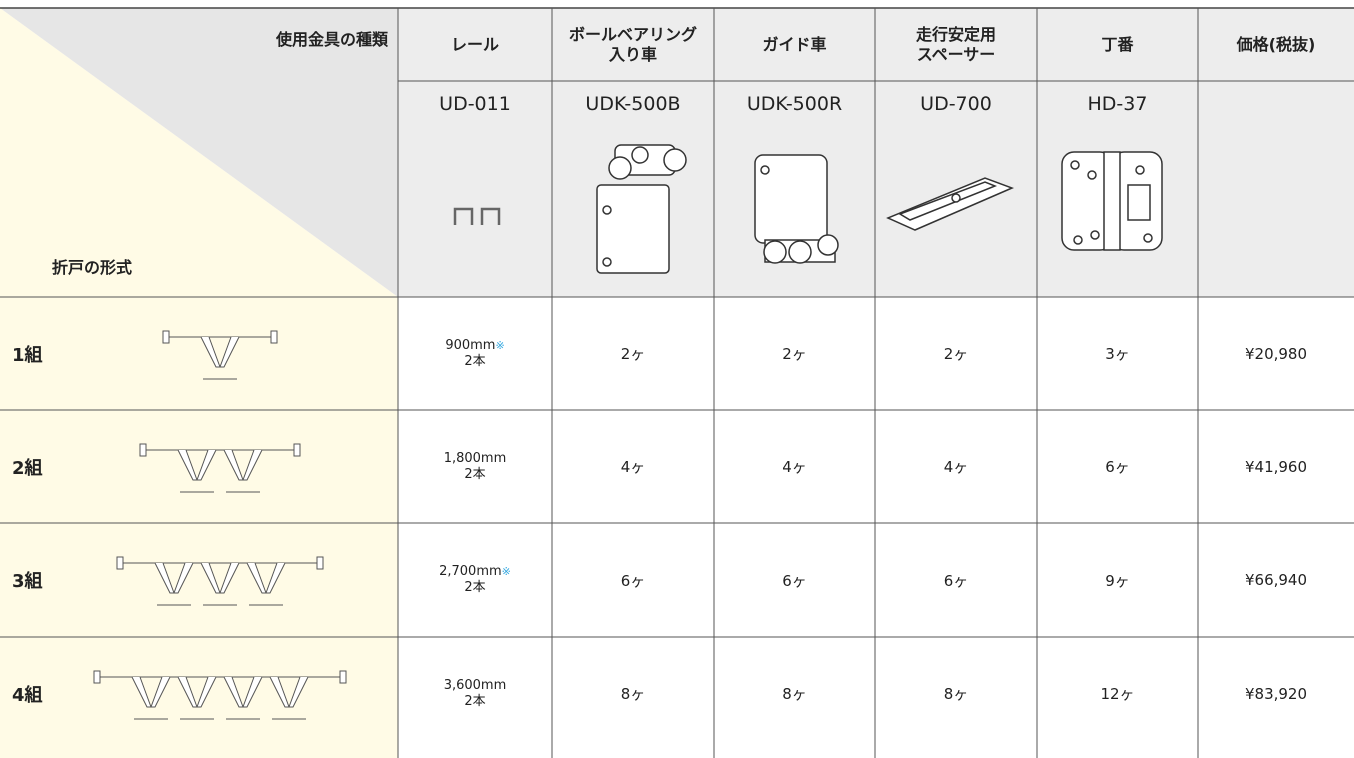 Image resolution: width=1354 pixels, height=758 pixels. I want to click on column-name-line: ガイド車, so click(794, 44).